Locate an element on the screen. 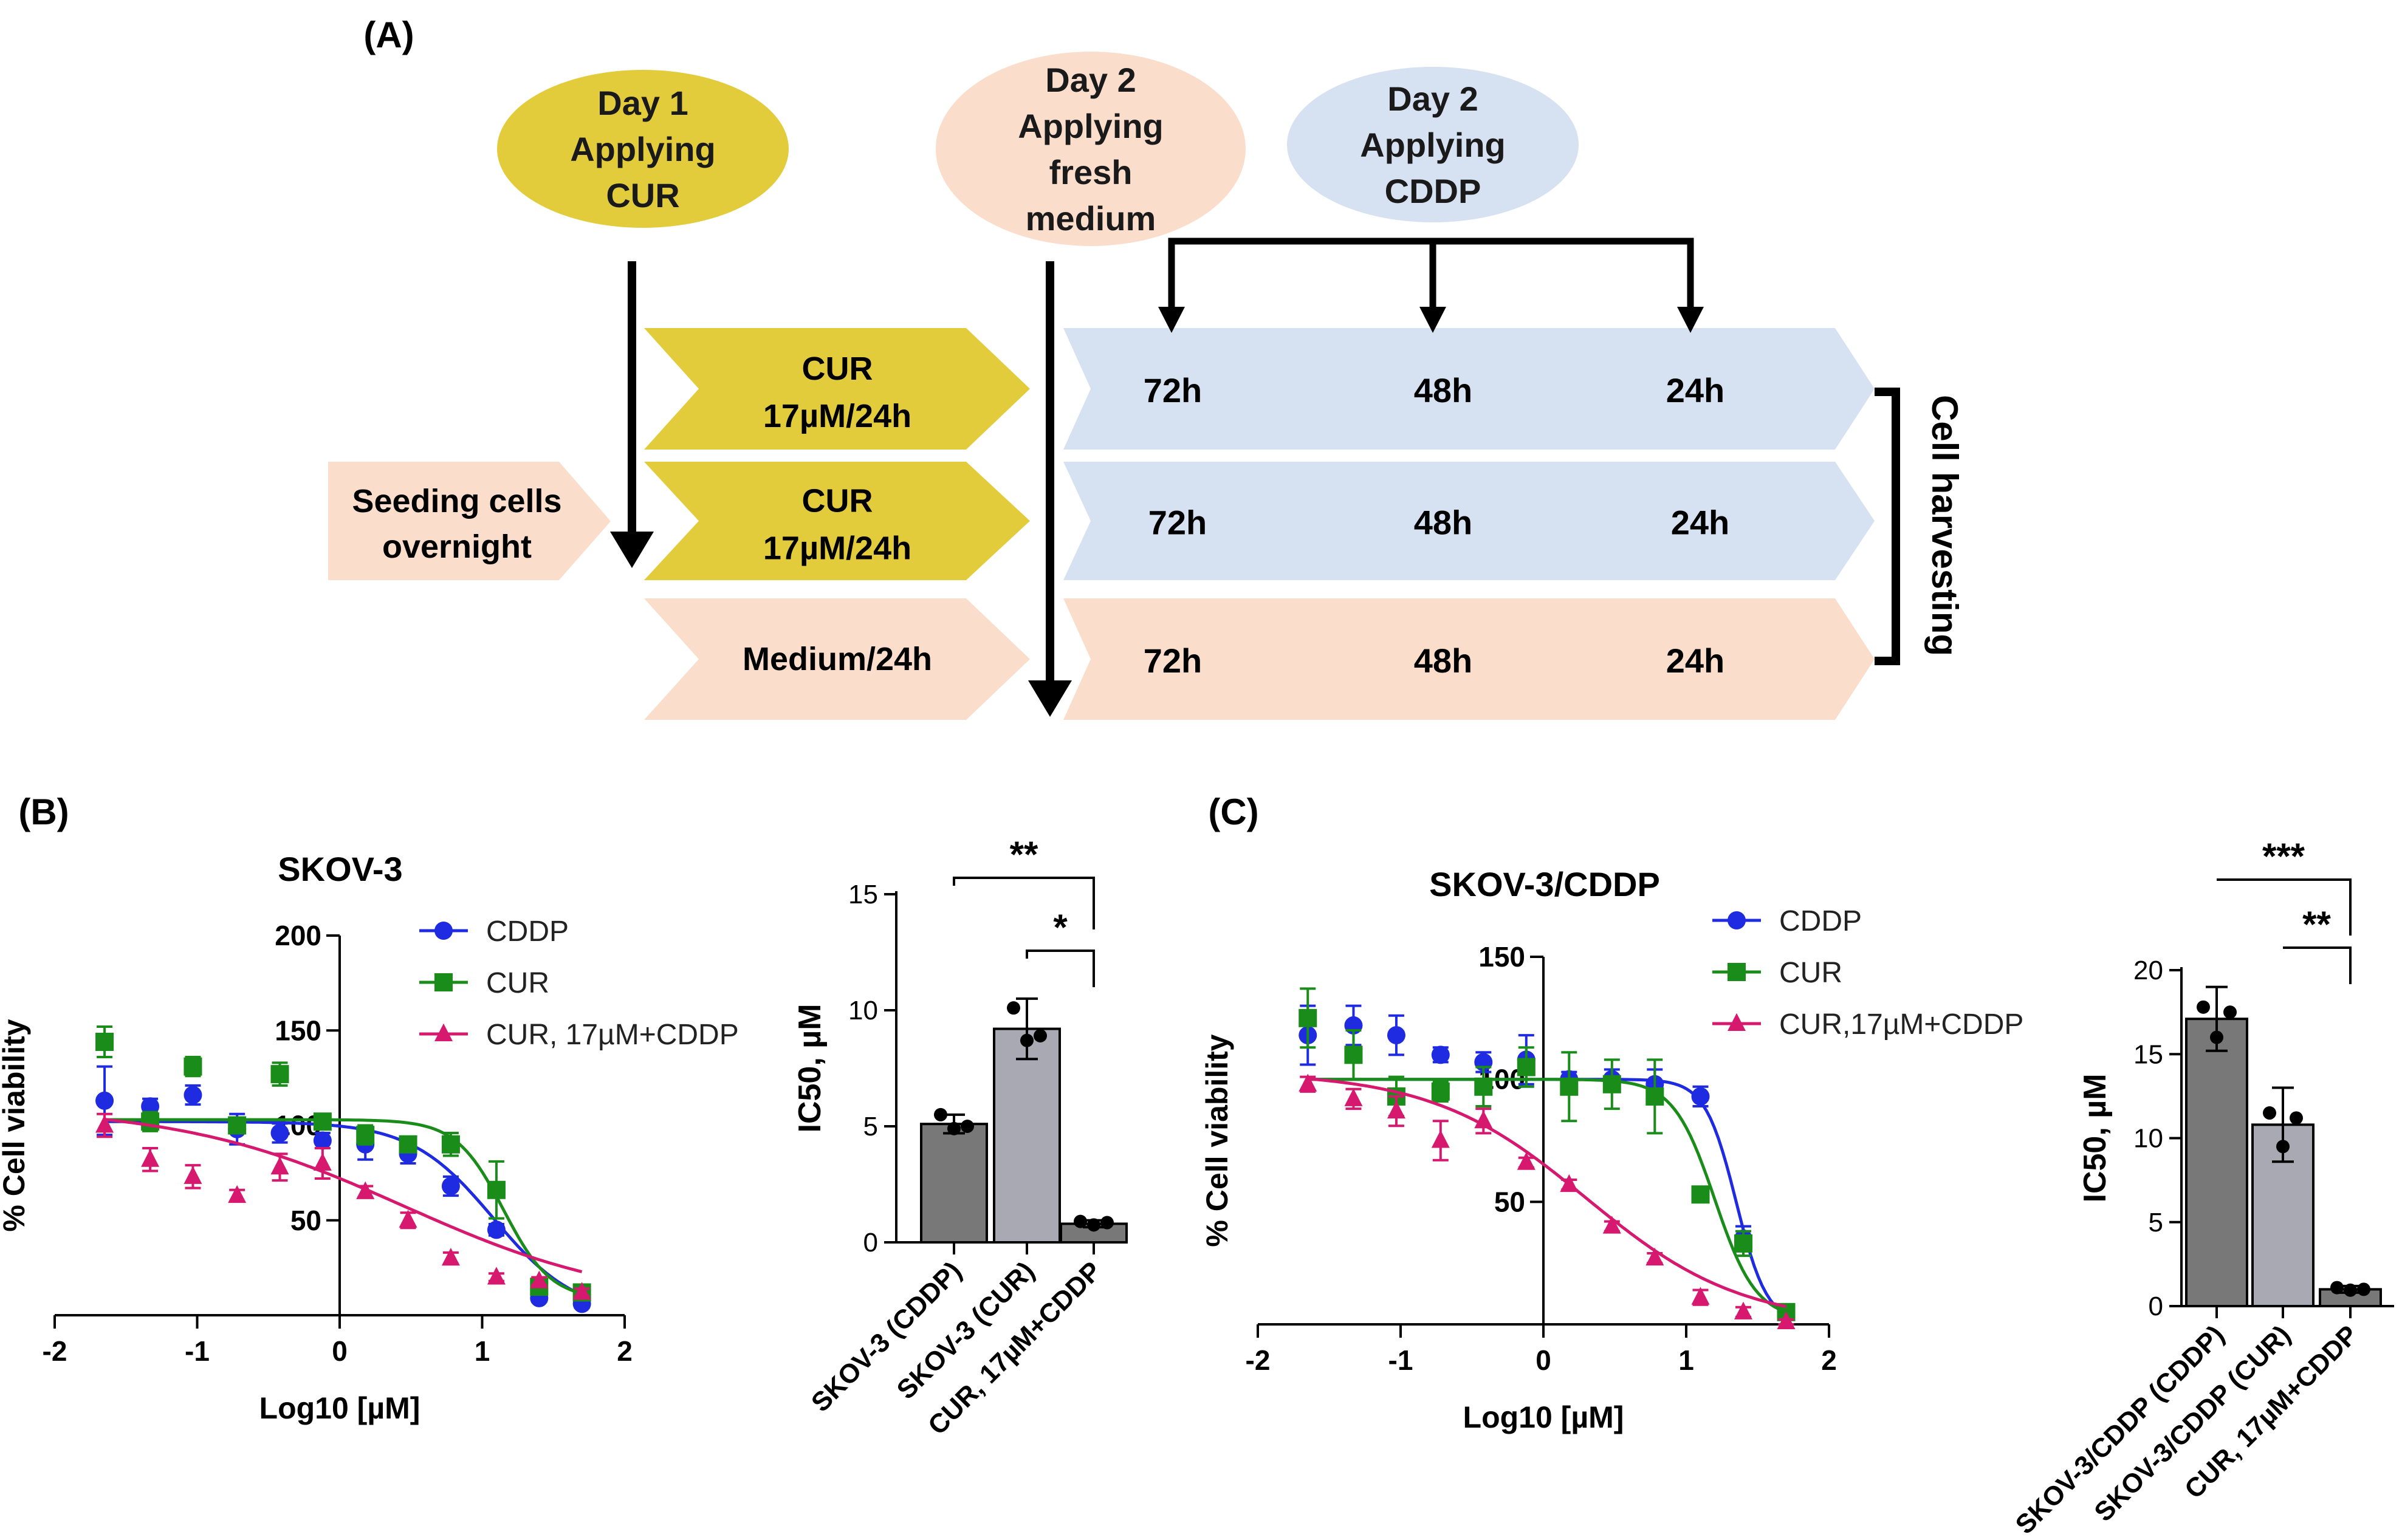 Image resolution: width=2402 pixels, height=1540 pixels. step-text: CUR is located at coordinates (837, 369).